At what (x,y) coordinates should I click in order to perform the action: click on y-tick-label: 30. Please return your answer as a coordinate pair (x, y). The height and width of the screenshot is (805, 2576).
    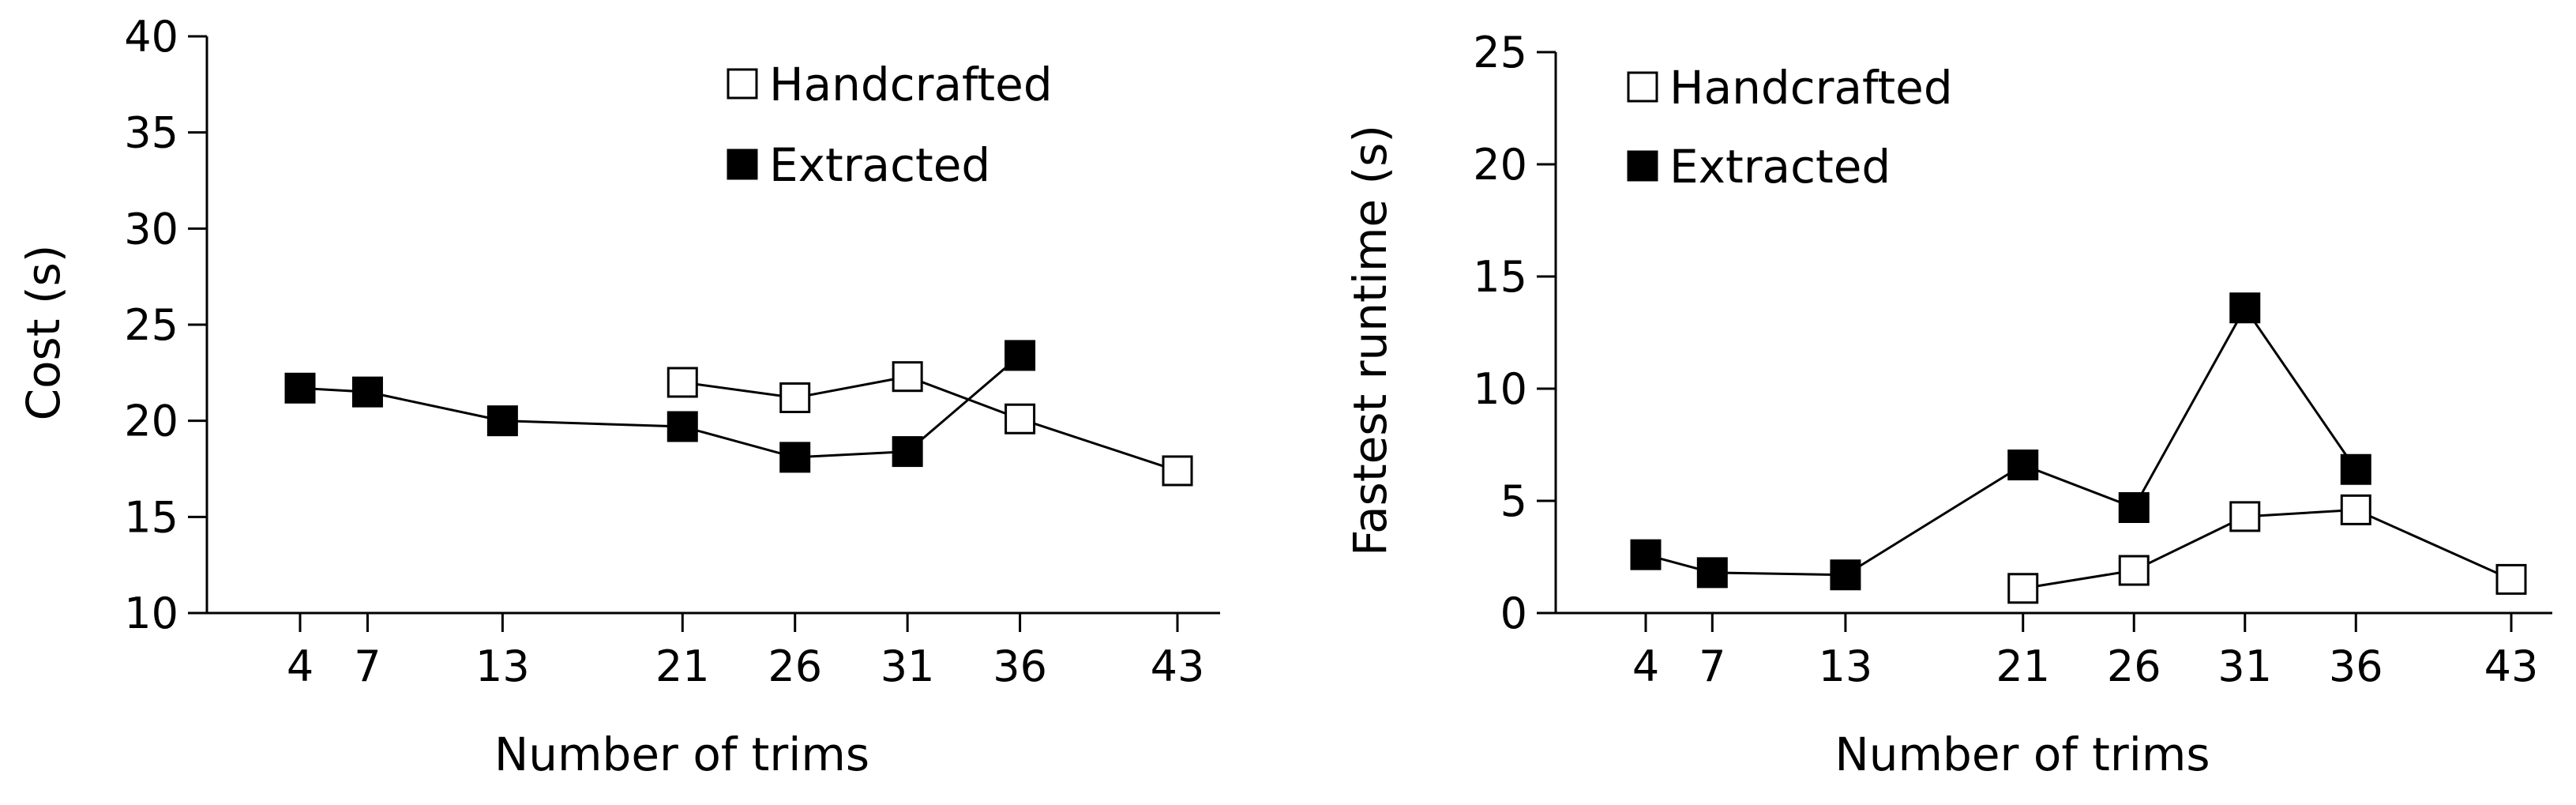
    Looking at the image, I should click on (151, 229).